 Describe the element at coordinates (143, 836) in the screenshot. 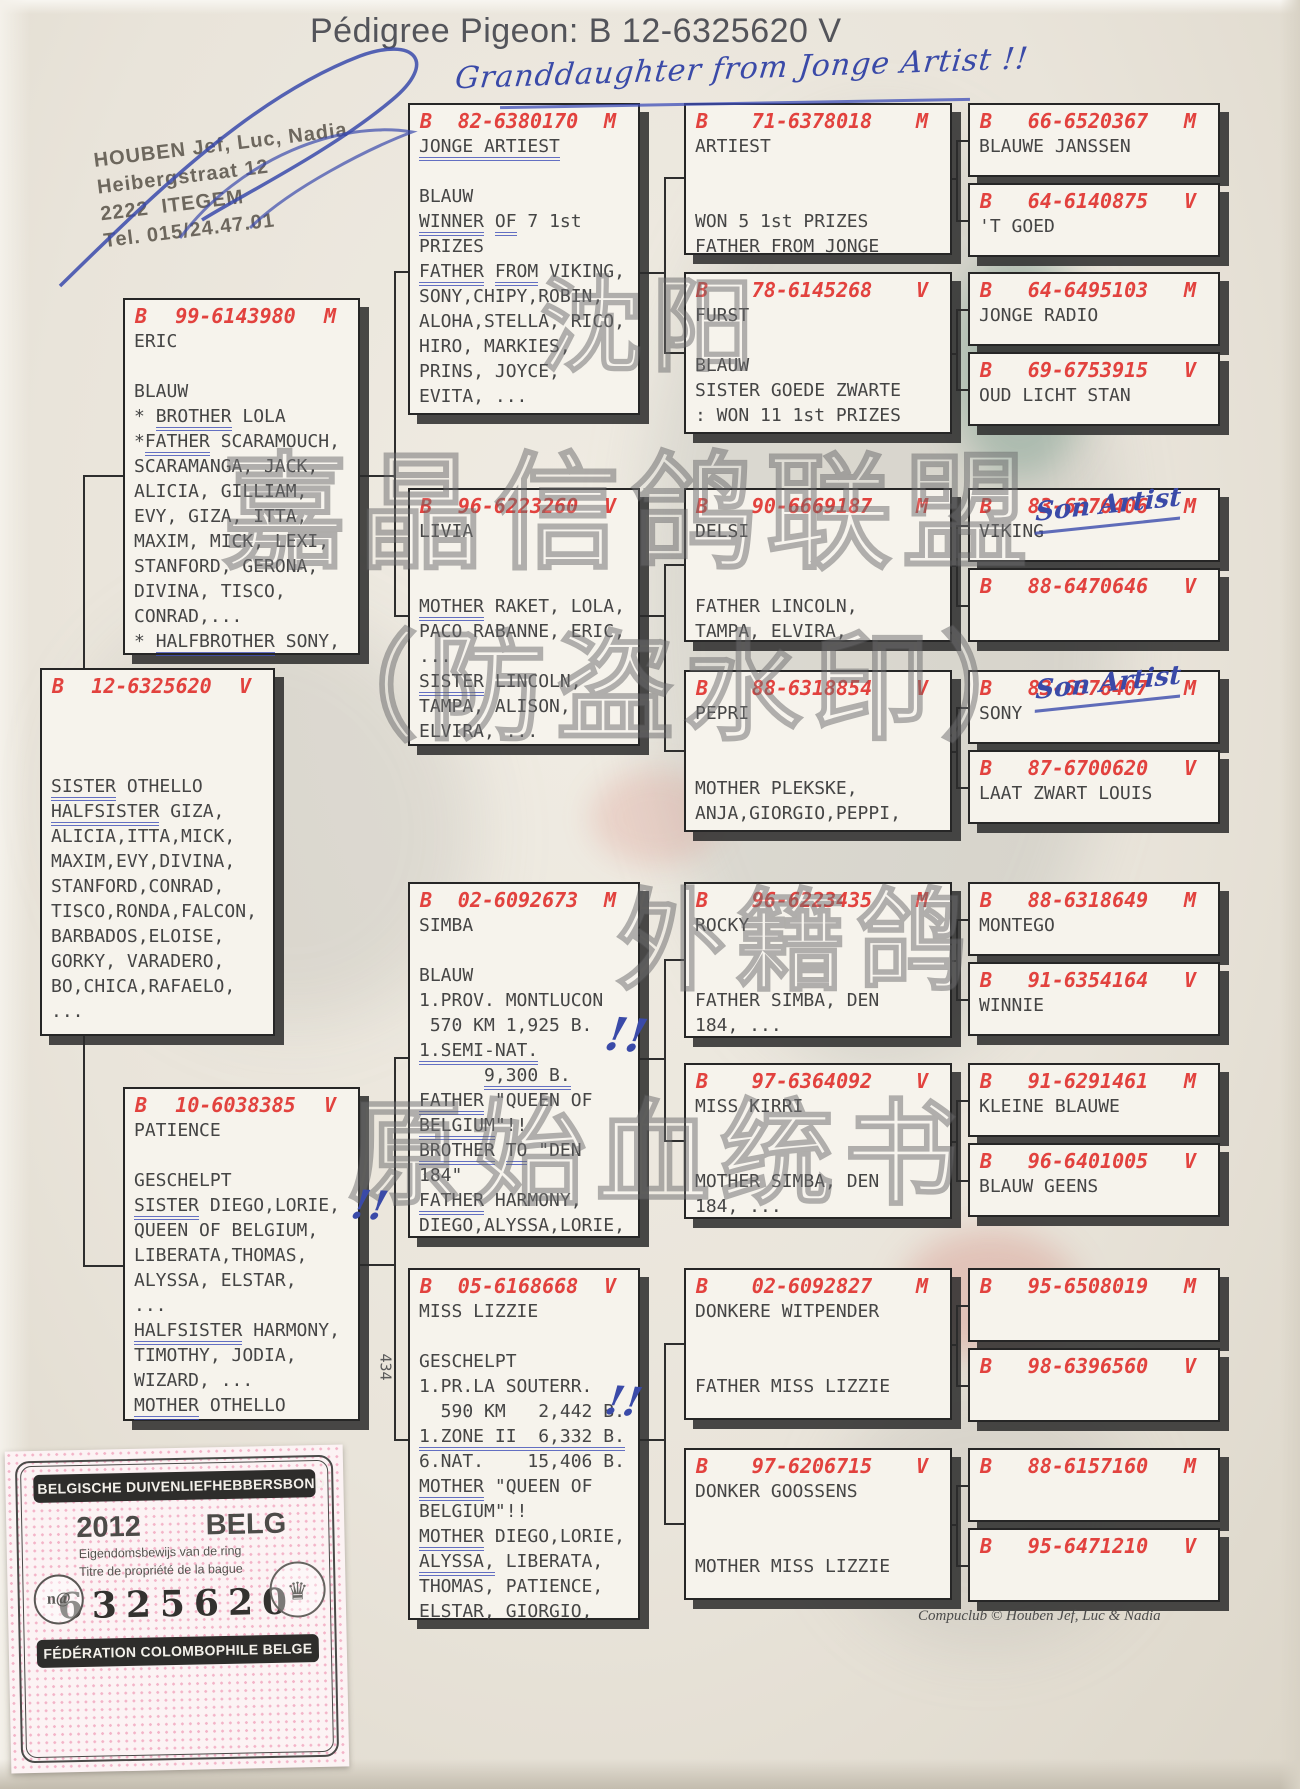

I see `pedigree-text-line: ALICIA,ITTA,MICK,` at that location.